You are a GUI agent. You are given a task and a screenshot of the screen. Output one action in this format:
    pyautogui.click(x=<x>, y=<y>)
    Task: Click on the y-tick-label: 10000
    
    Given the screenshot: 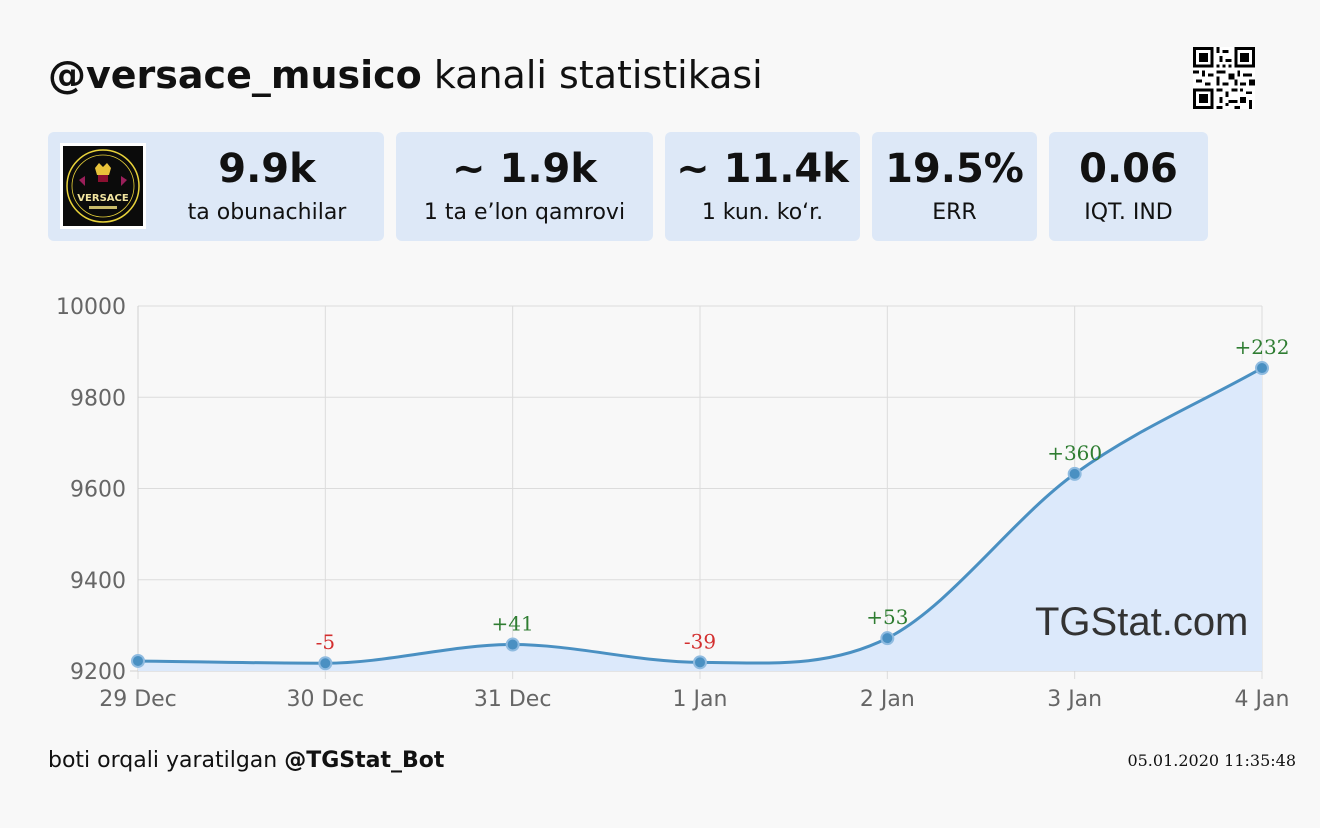 What is the action you would take?
    pyautogui.click(x=91, y=307)
    